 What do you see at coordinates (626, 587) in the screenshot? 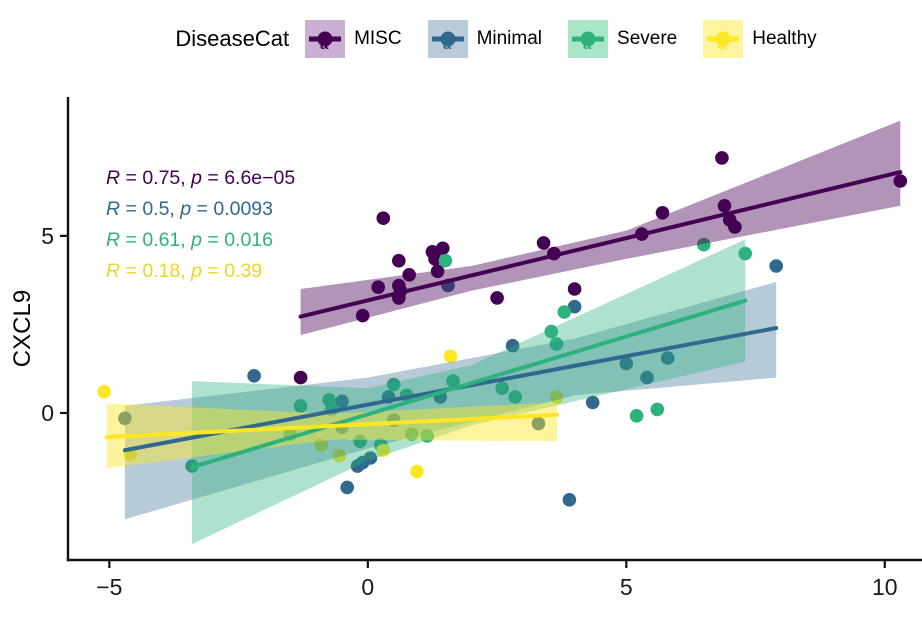
I see `x-tick-label: 5` at bounding box center [626, 587].